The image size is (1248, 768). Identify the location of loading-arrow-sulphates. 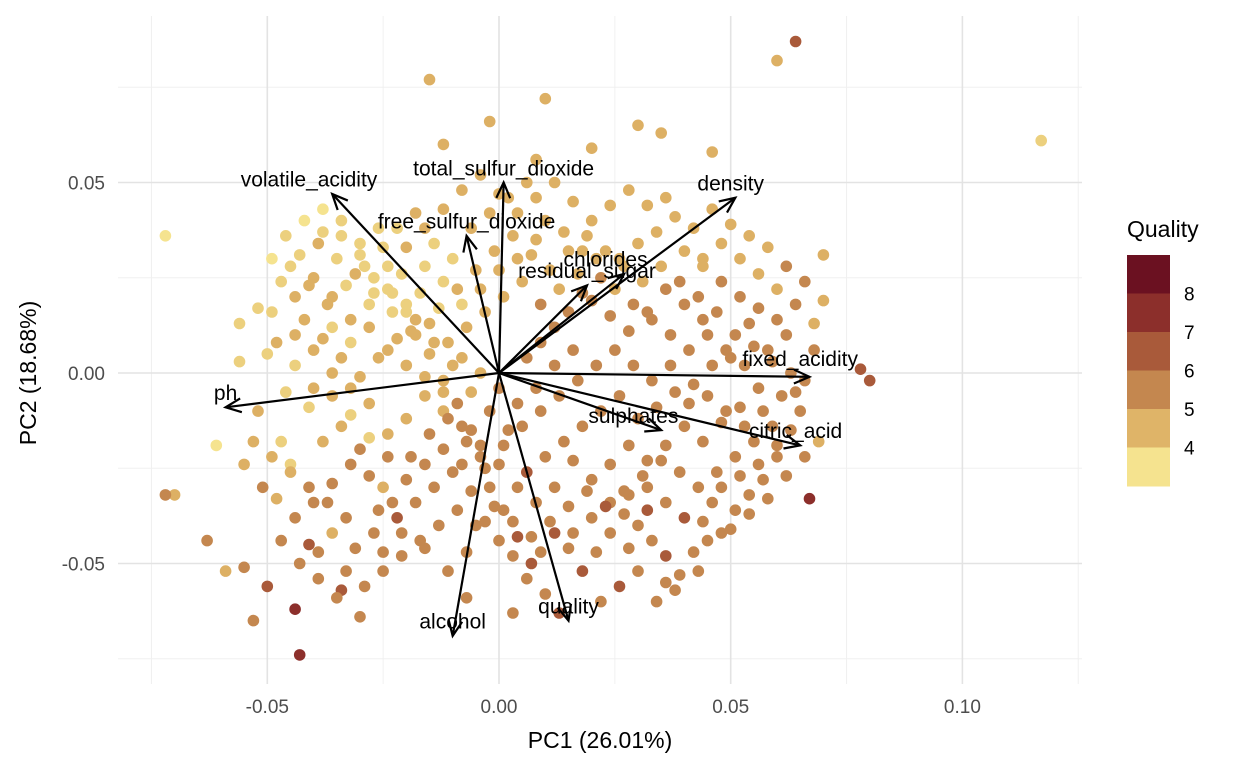
(580, 401).